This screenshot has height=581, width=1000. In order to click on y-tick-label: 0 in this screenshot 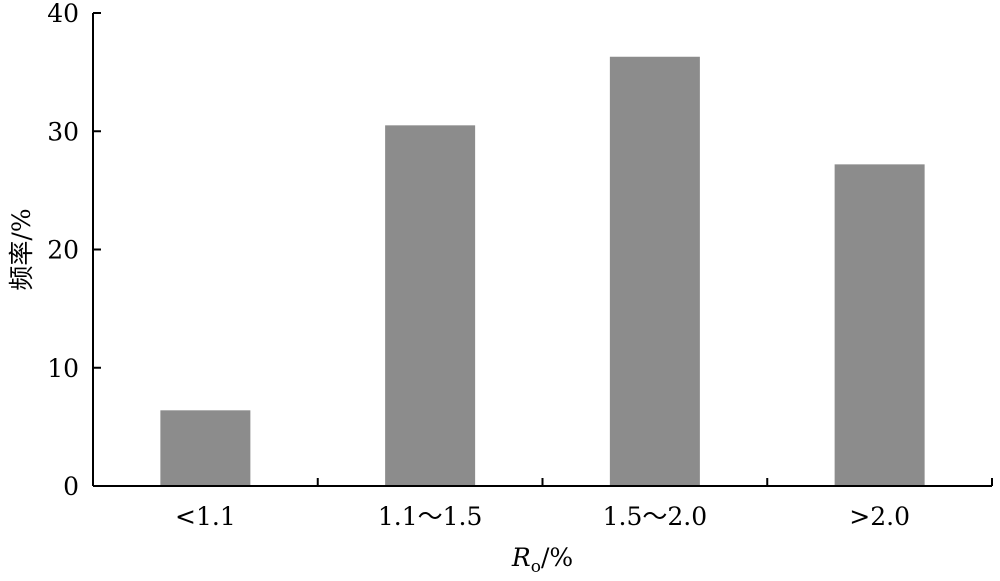, I will do `click(71, 486)`.